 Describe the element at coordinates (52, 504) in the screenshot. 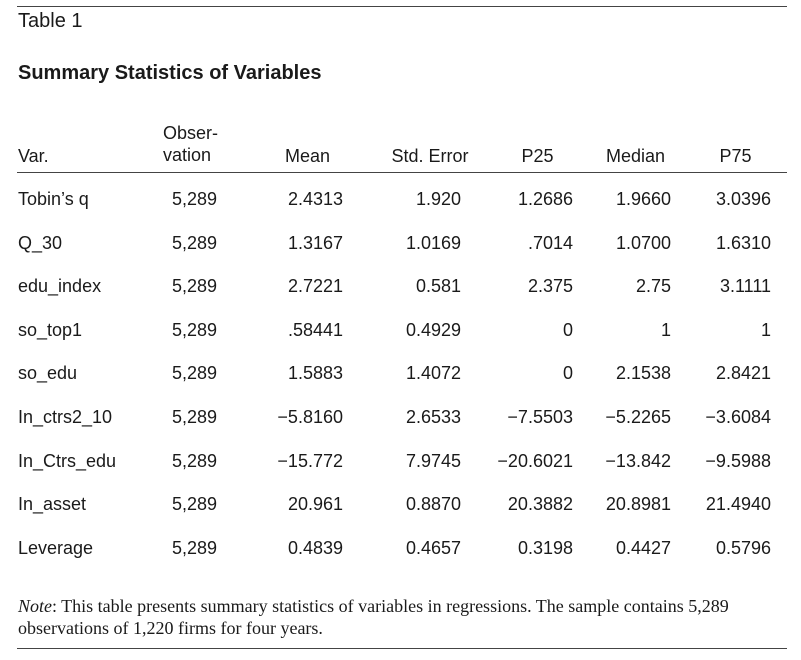

I see `var-name: In_asset` at that location.